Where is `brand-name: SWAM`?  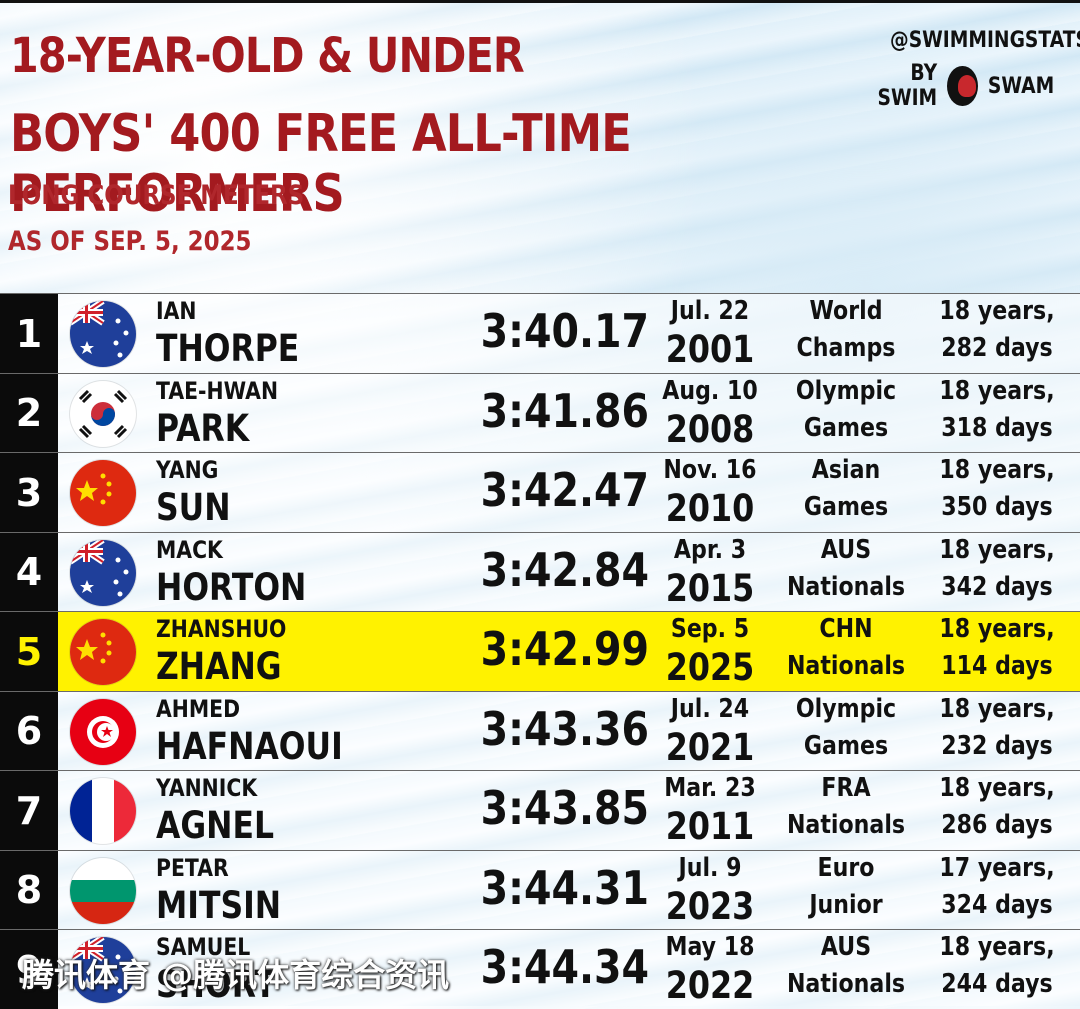 brand-name: SWAM is located at coordinates (1021, 86).